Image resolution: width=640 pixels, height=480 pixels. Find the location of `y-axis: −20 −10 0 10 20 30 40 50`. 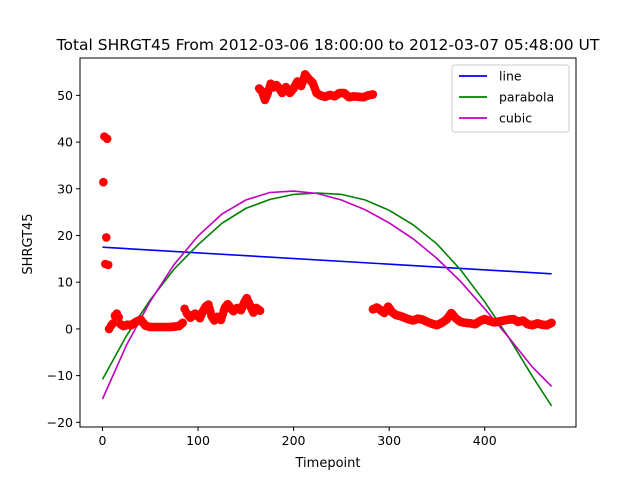

y-axis: −20 −10 0 10 20 30 40 50 is located at coordinates (63, 259).